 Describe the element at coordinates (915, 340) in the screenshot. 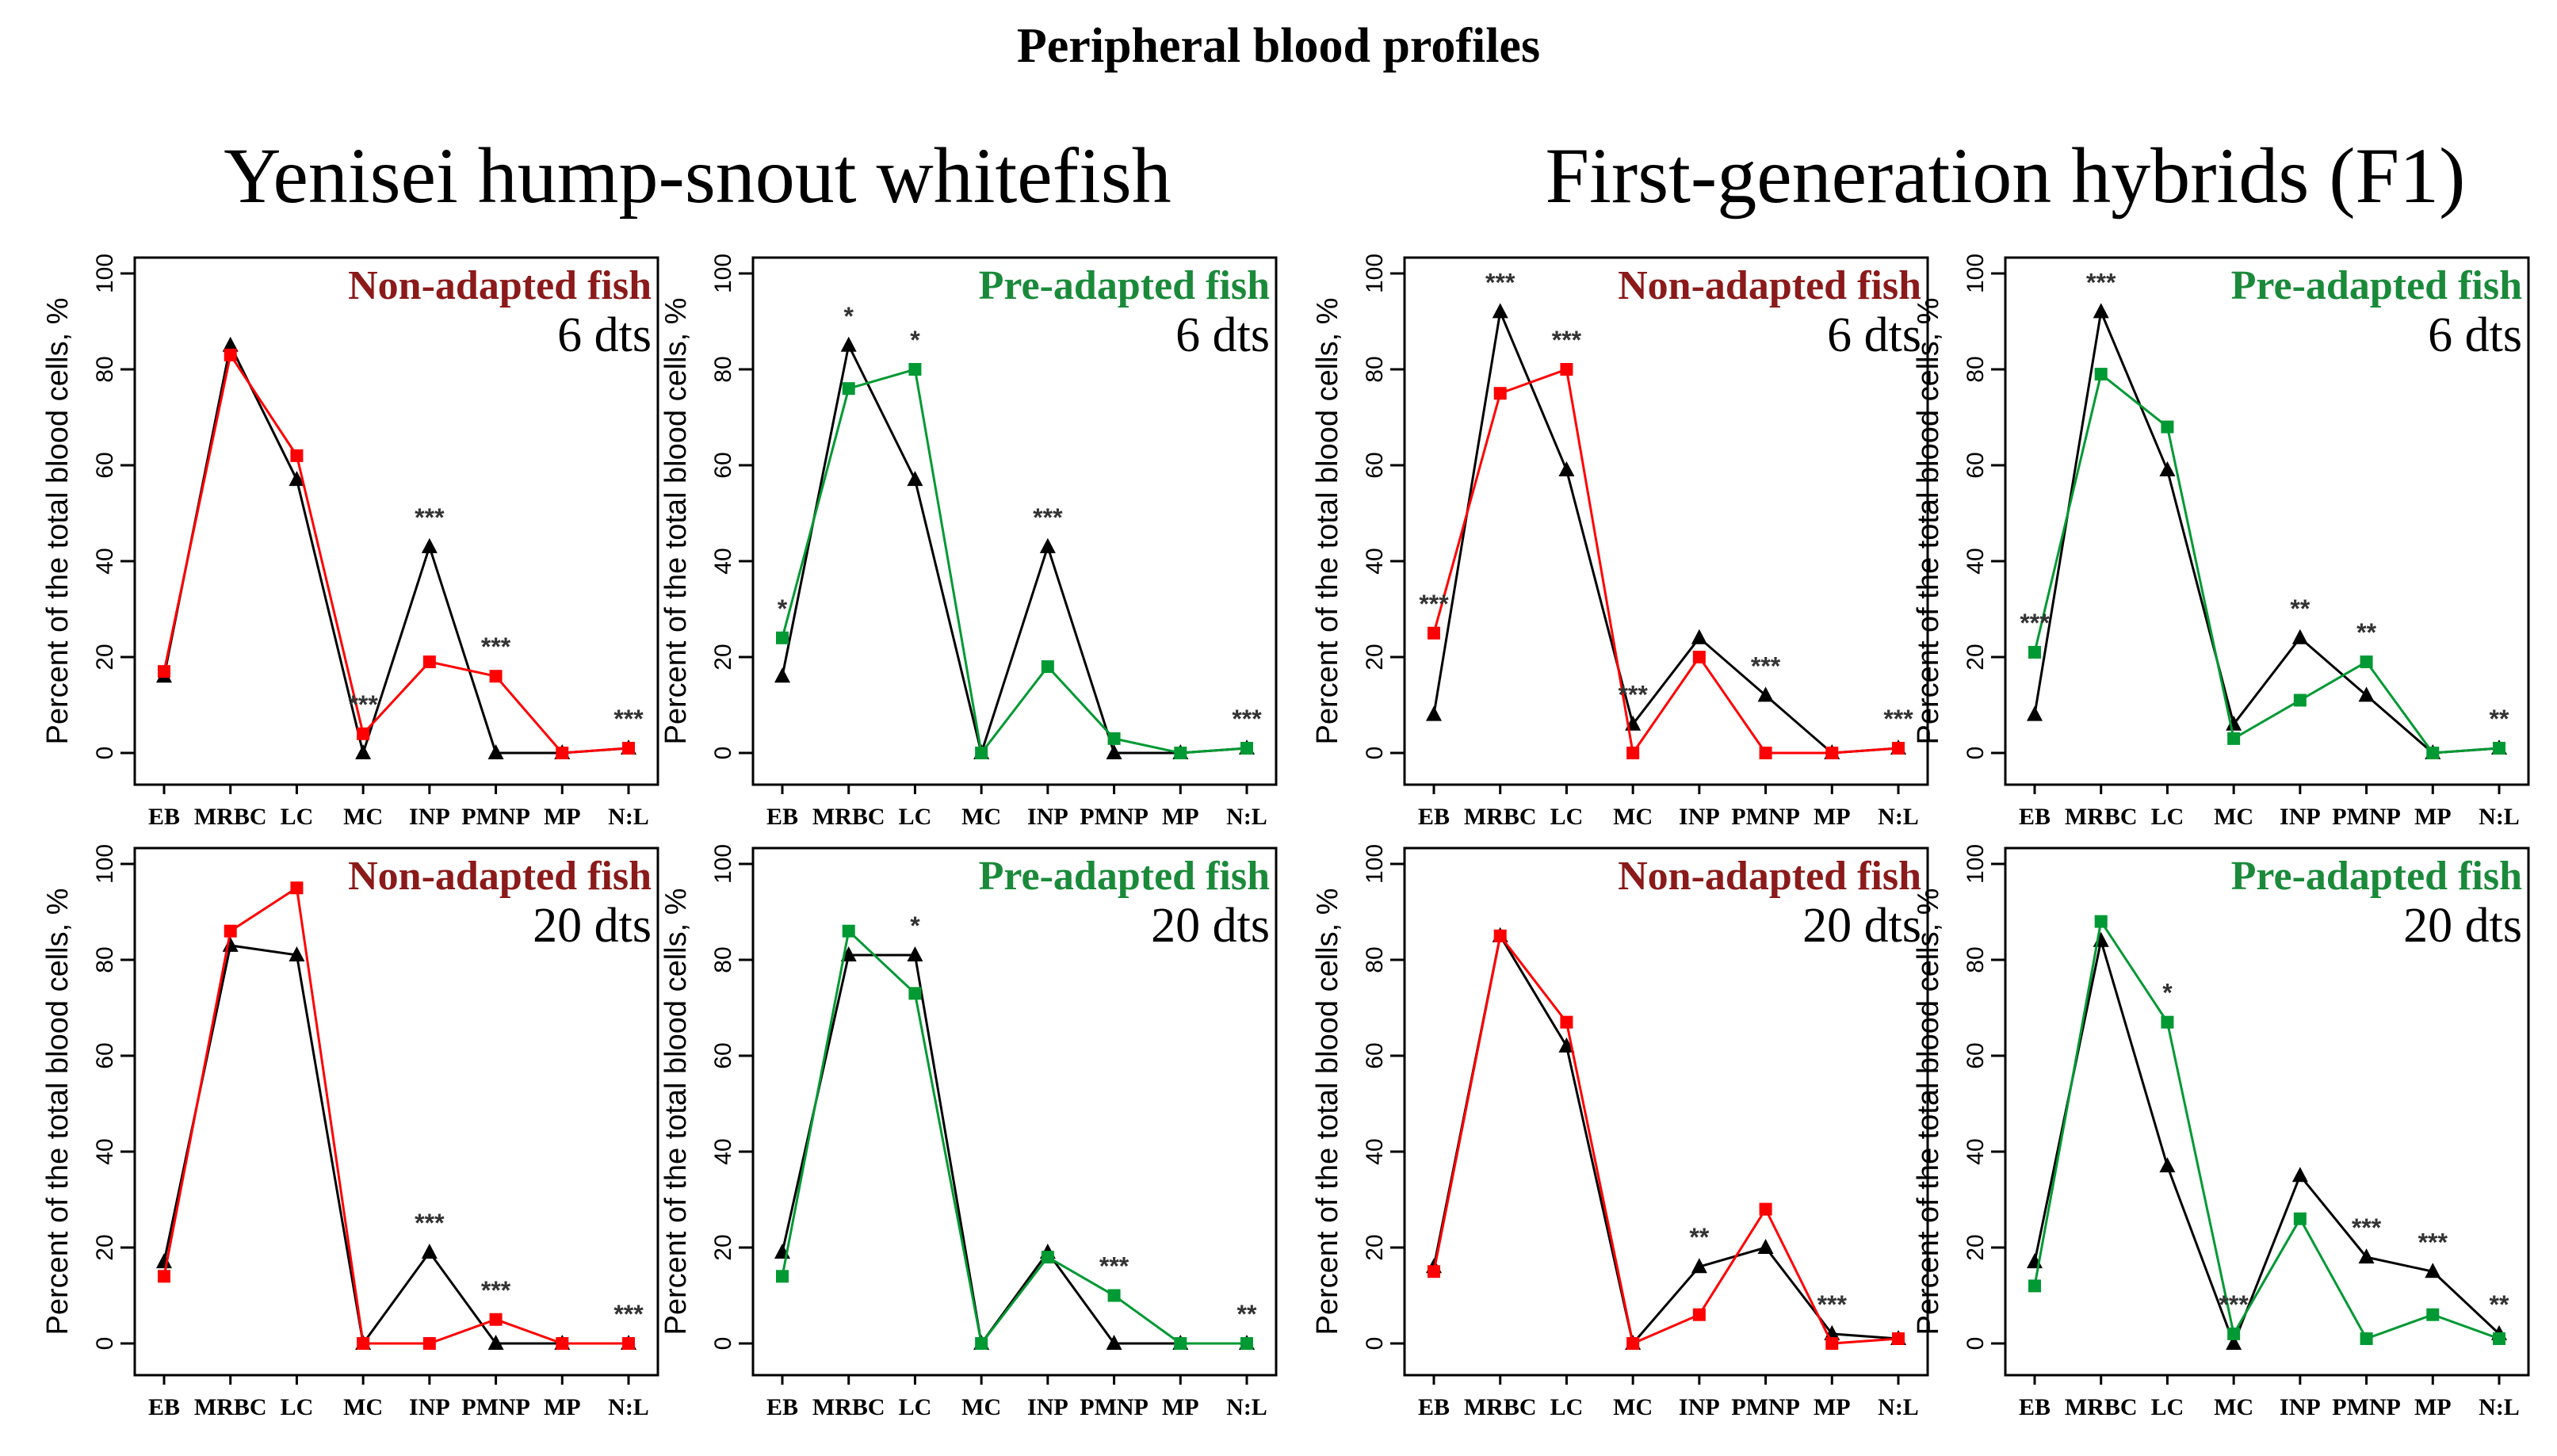

I see `significance-marker: *` at that location.